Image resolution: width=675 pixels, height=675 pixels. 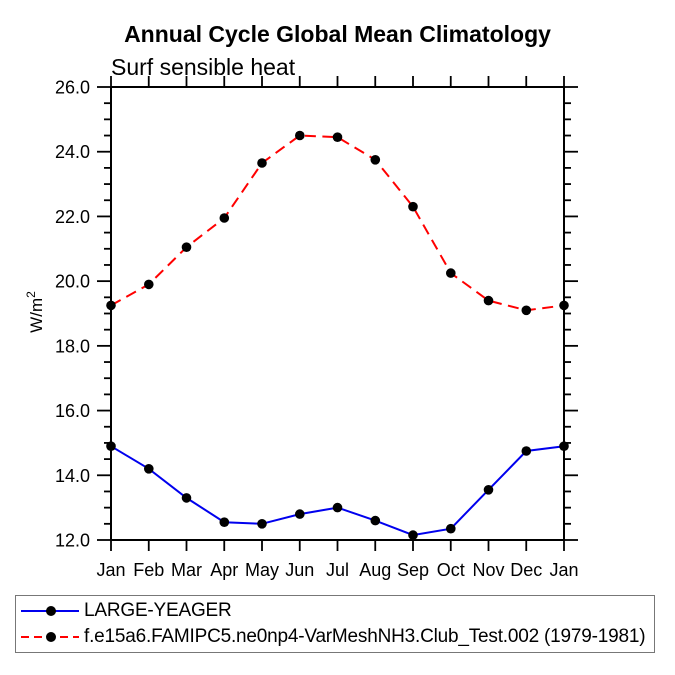 I want to click on x-tick-label: Mar, so click(x=186, y=570).